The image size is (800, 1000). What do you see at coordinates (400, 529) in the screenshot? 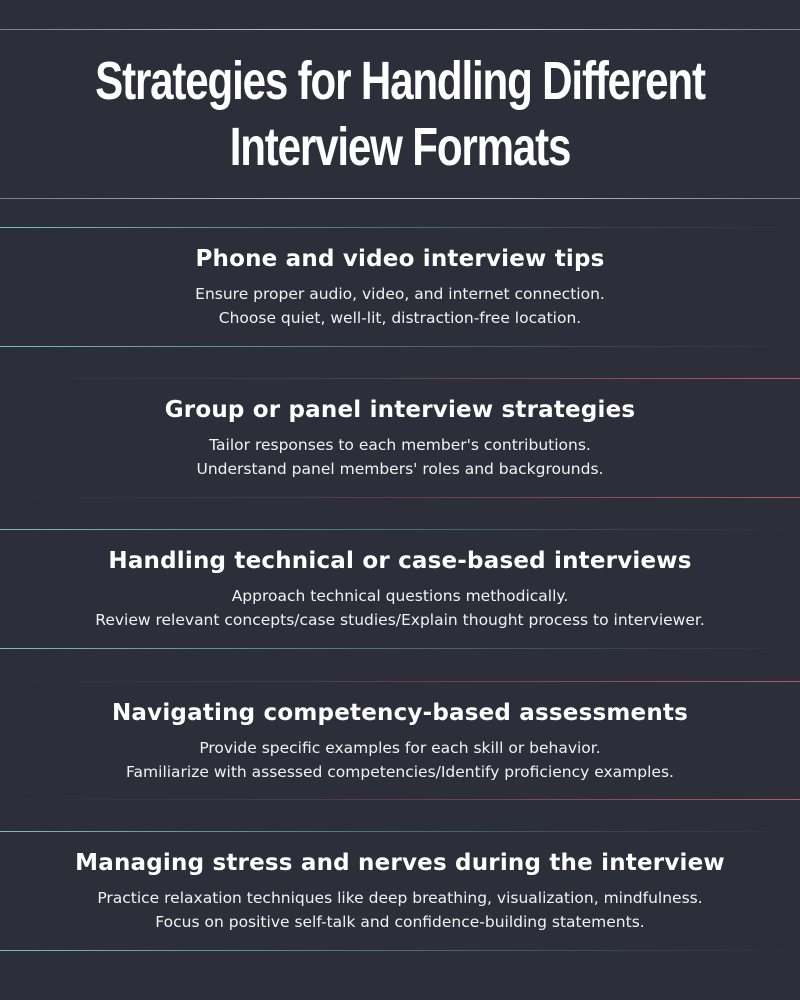
I see `section-3-top-divider` at bounding box center [400, 529].